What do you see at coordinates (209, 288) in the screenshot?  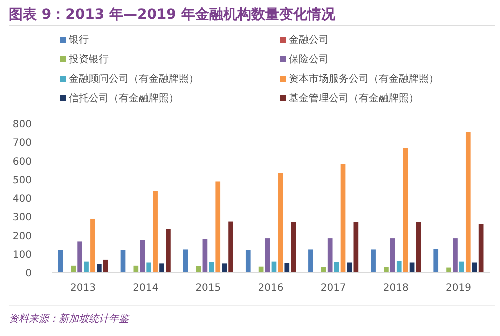 I see `x-tick-label: 2015` at bounding box center [209, 288].